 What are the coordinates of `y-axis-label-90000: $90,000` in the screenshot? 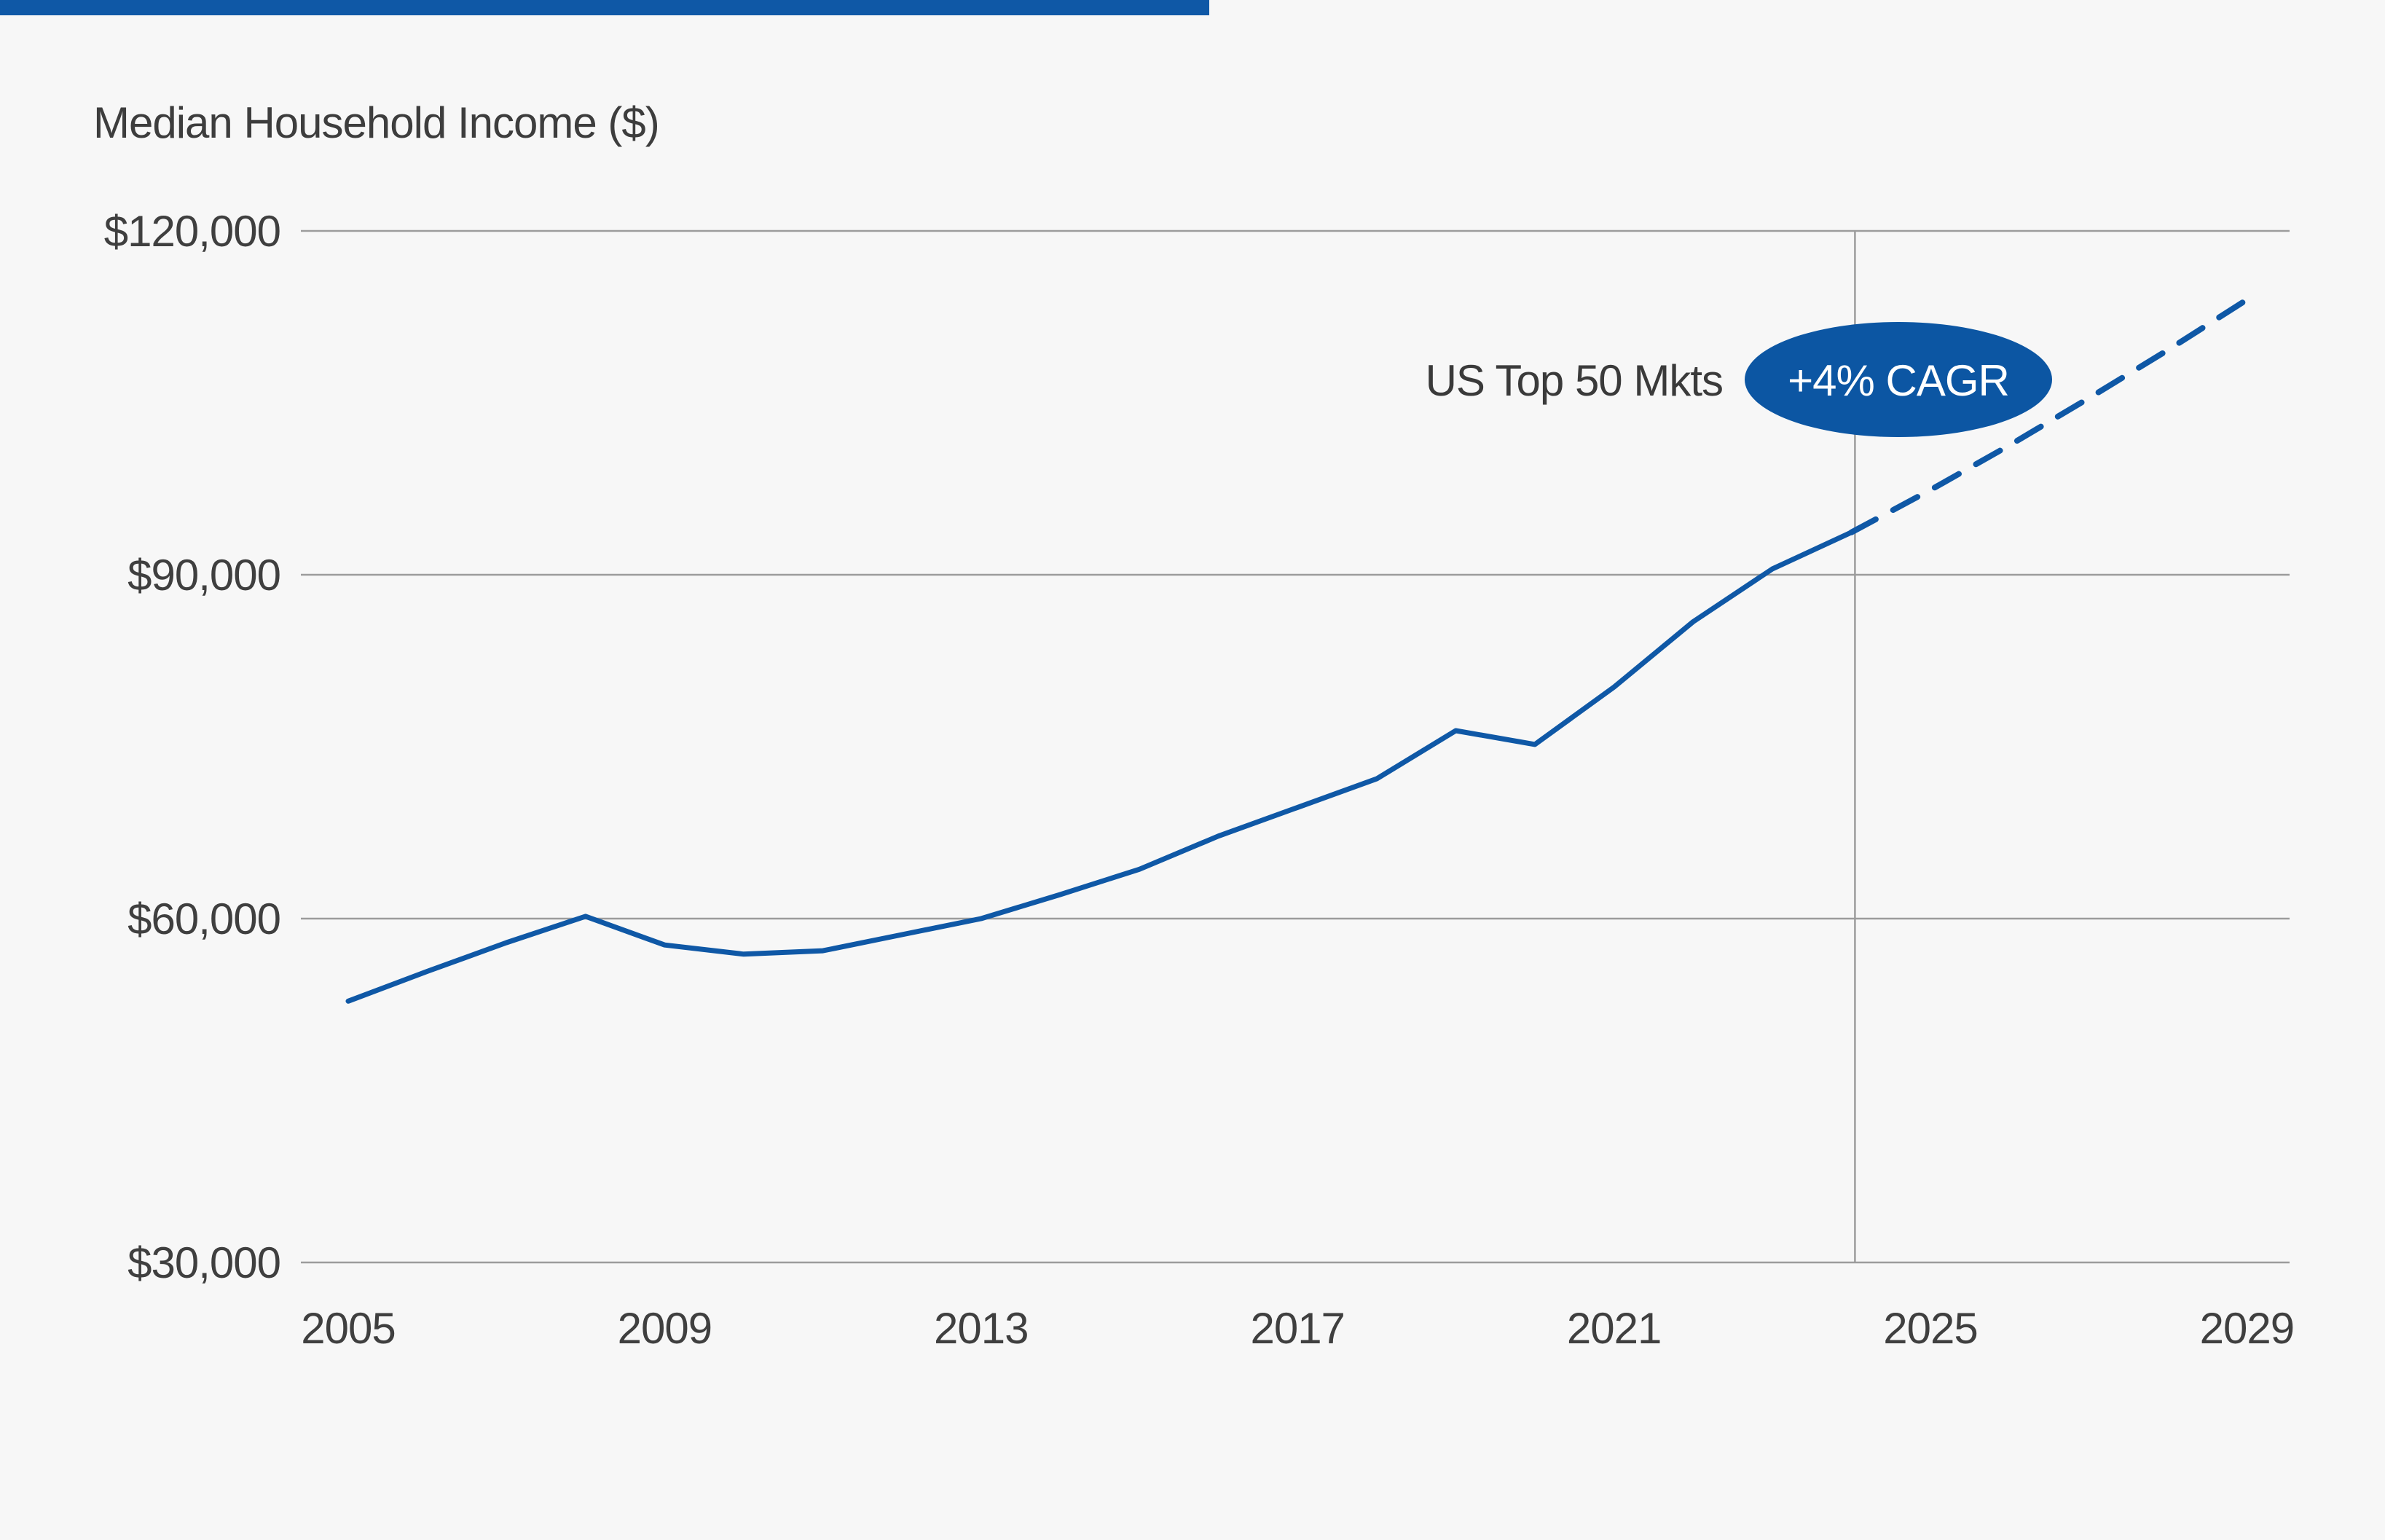 It's located at (203, 575).